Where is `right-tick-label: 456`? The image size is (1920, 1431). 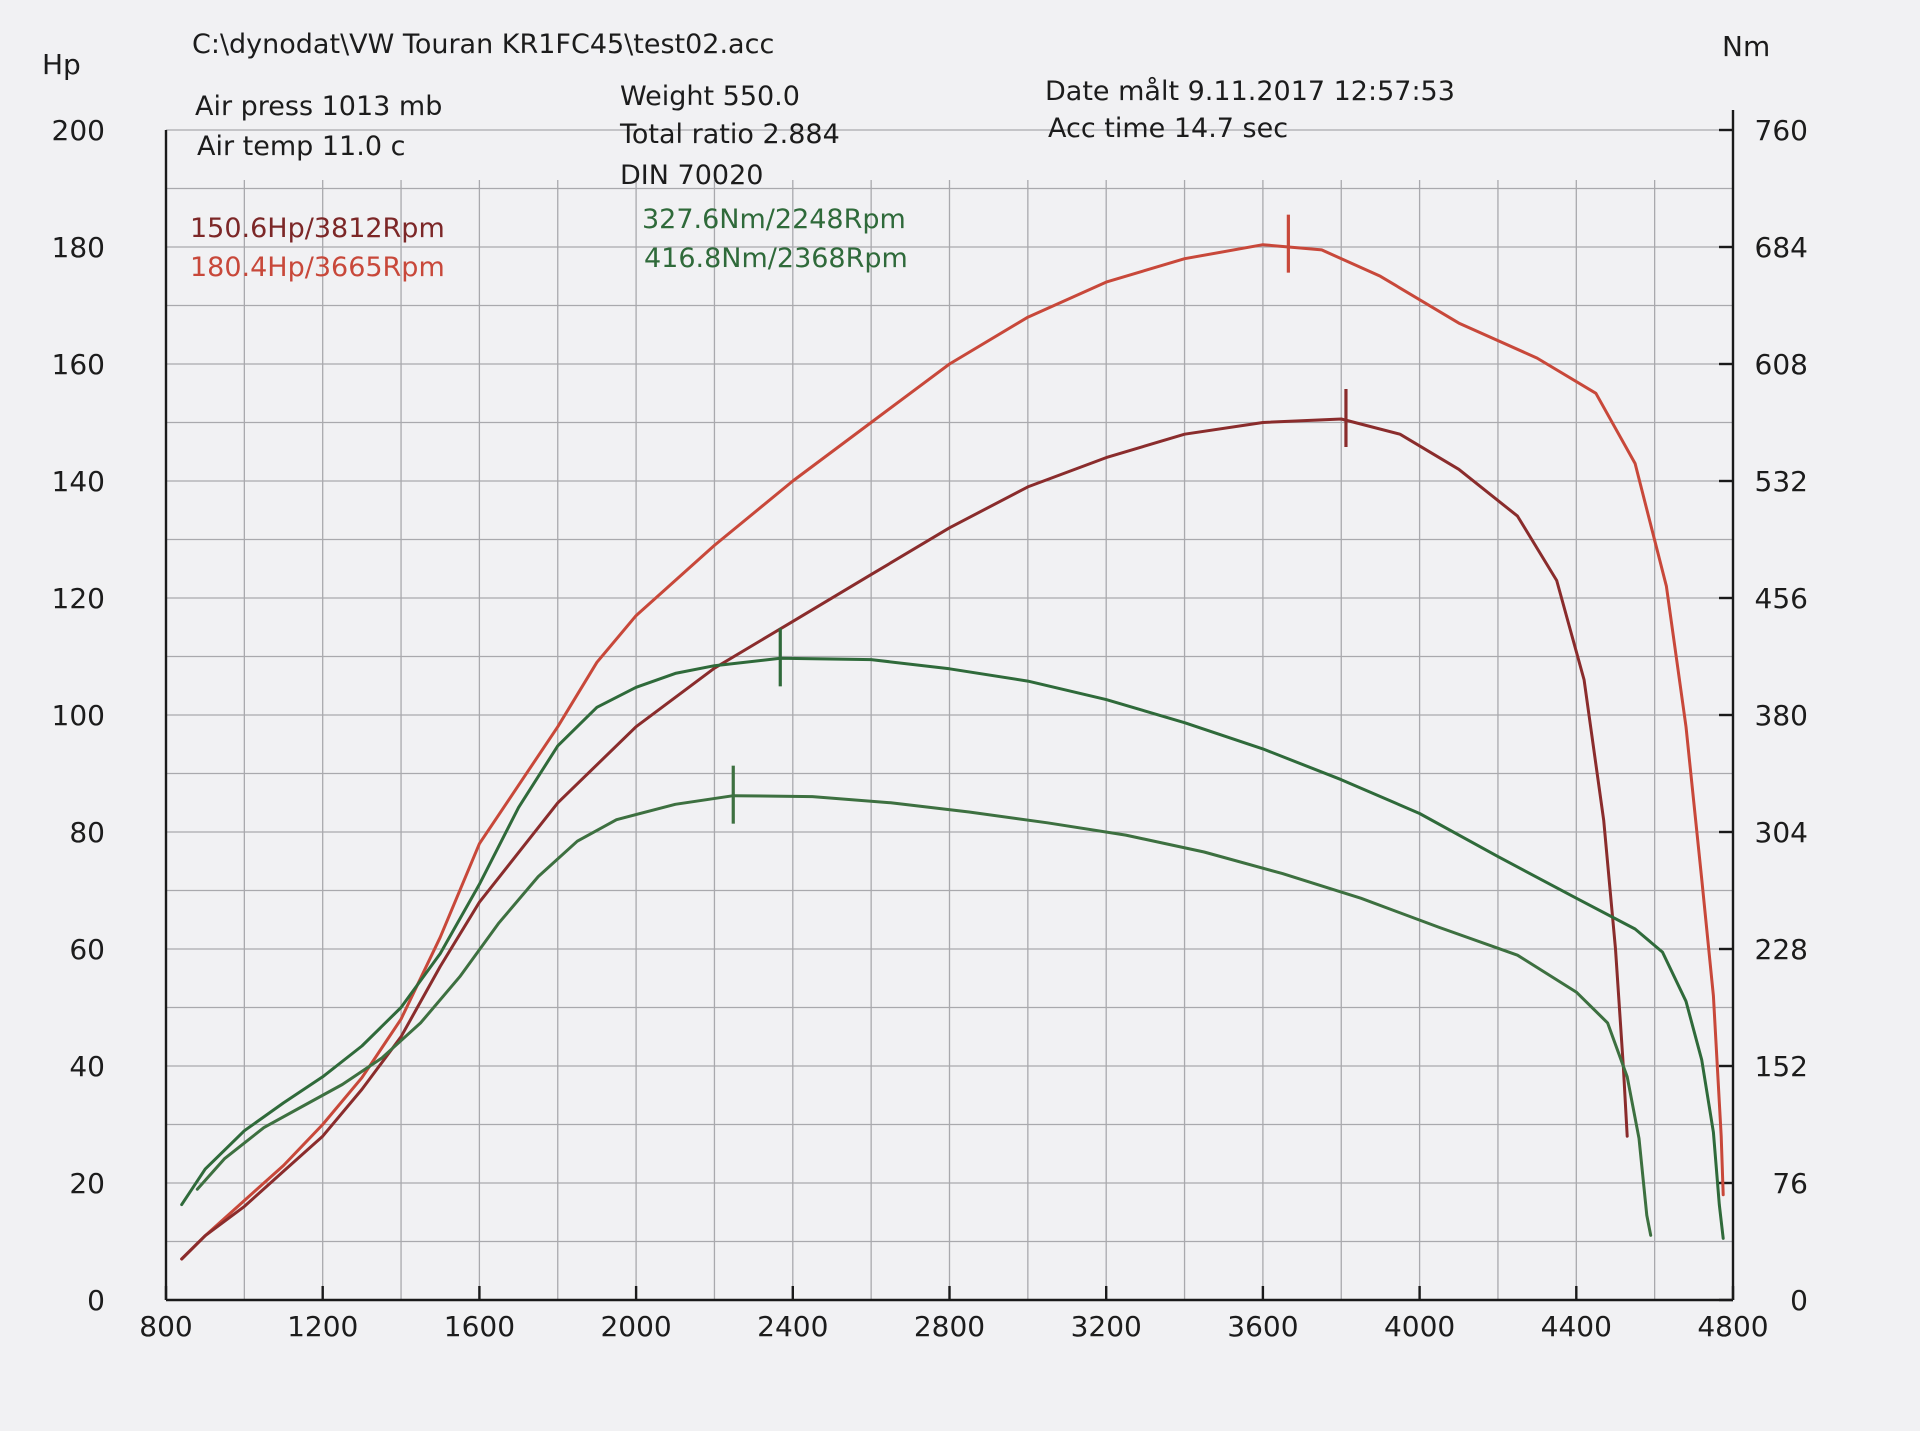 right-tick-label: 456 is located at coordinates (1781, 598).